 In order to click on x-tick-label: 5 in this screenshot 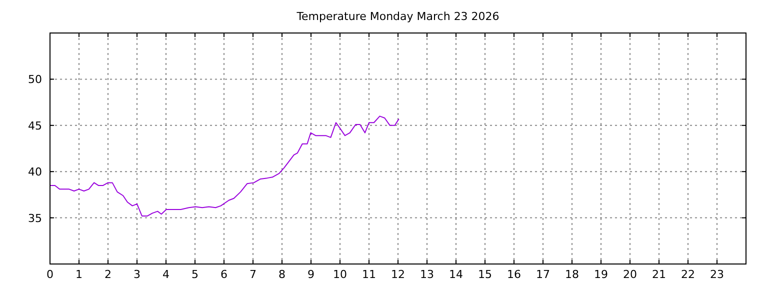, I will do `click(195, 274)`.